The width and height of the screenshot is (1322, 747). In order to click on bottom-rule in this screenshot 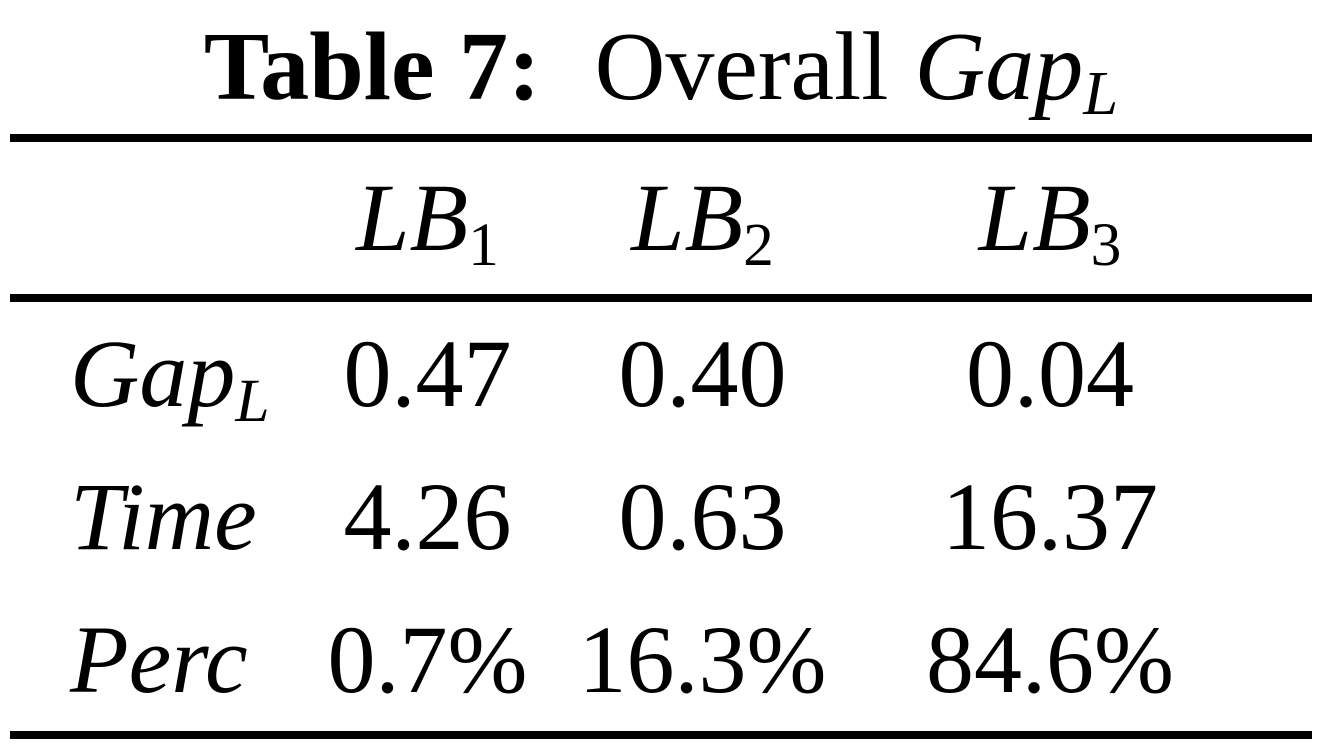, I will do `click(661, 735)`.